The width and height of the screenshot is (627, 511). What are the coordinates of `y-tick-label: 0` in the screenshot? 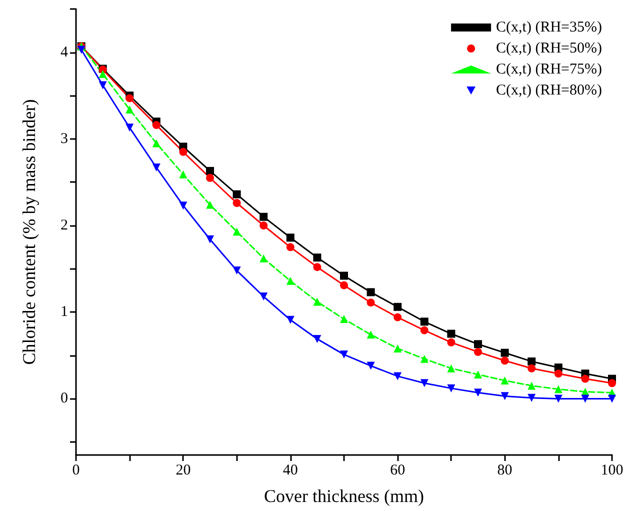 It's located at (64, 398).